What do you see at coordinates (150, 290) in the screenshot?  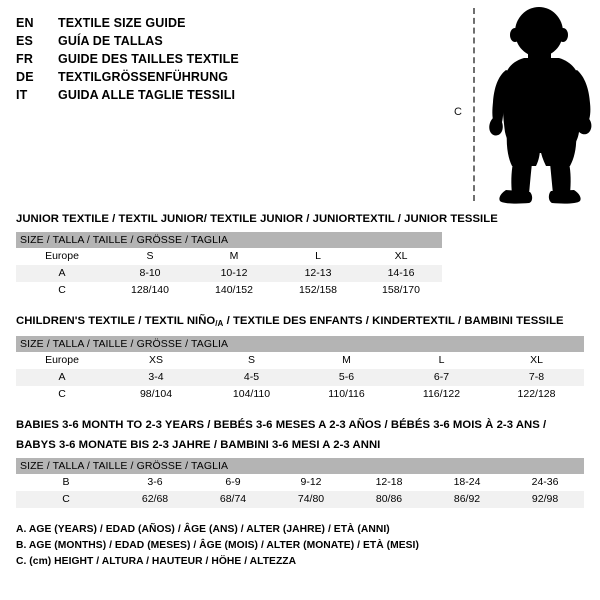 I see `table-cell: 128/140` at bounding box center [150, 290].